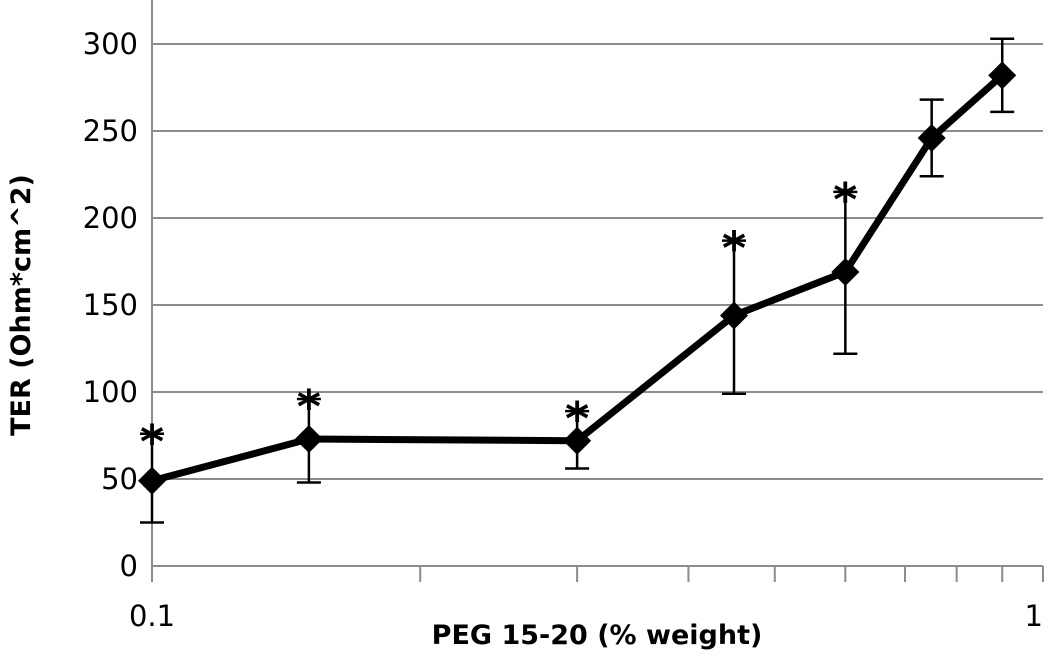  I want to click on y-tick-label: 200, so click(110, 218).